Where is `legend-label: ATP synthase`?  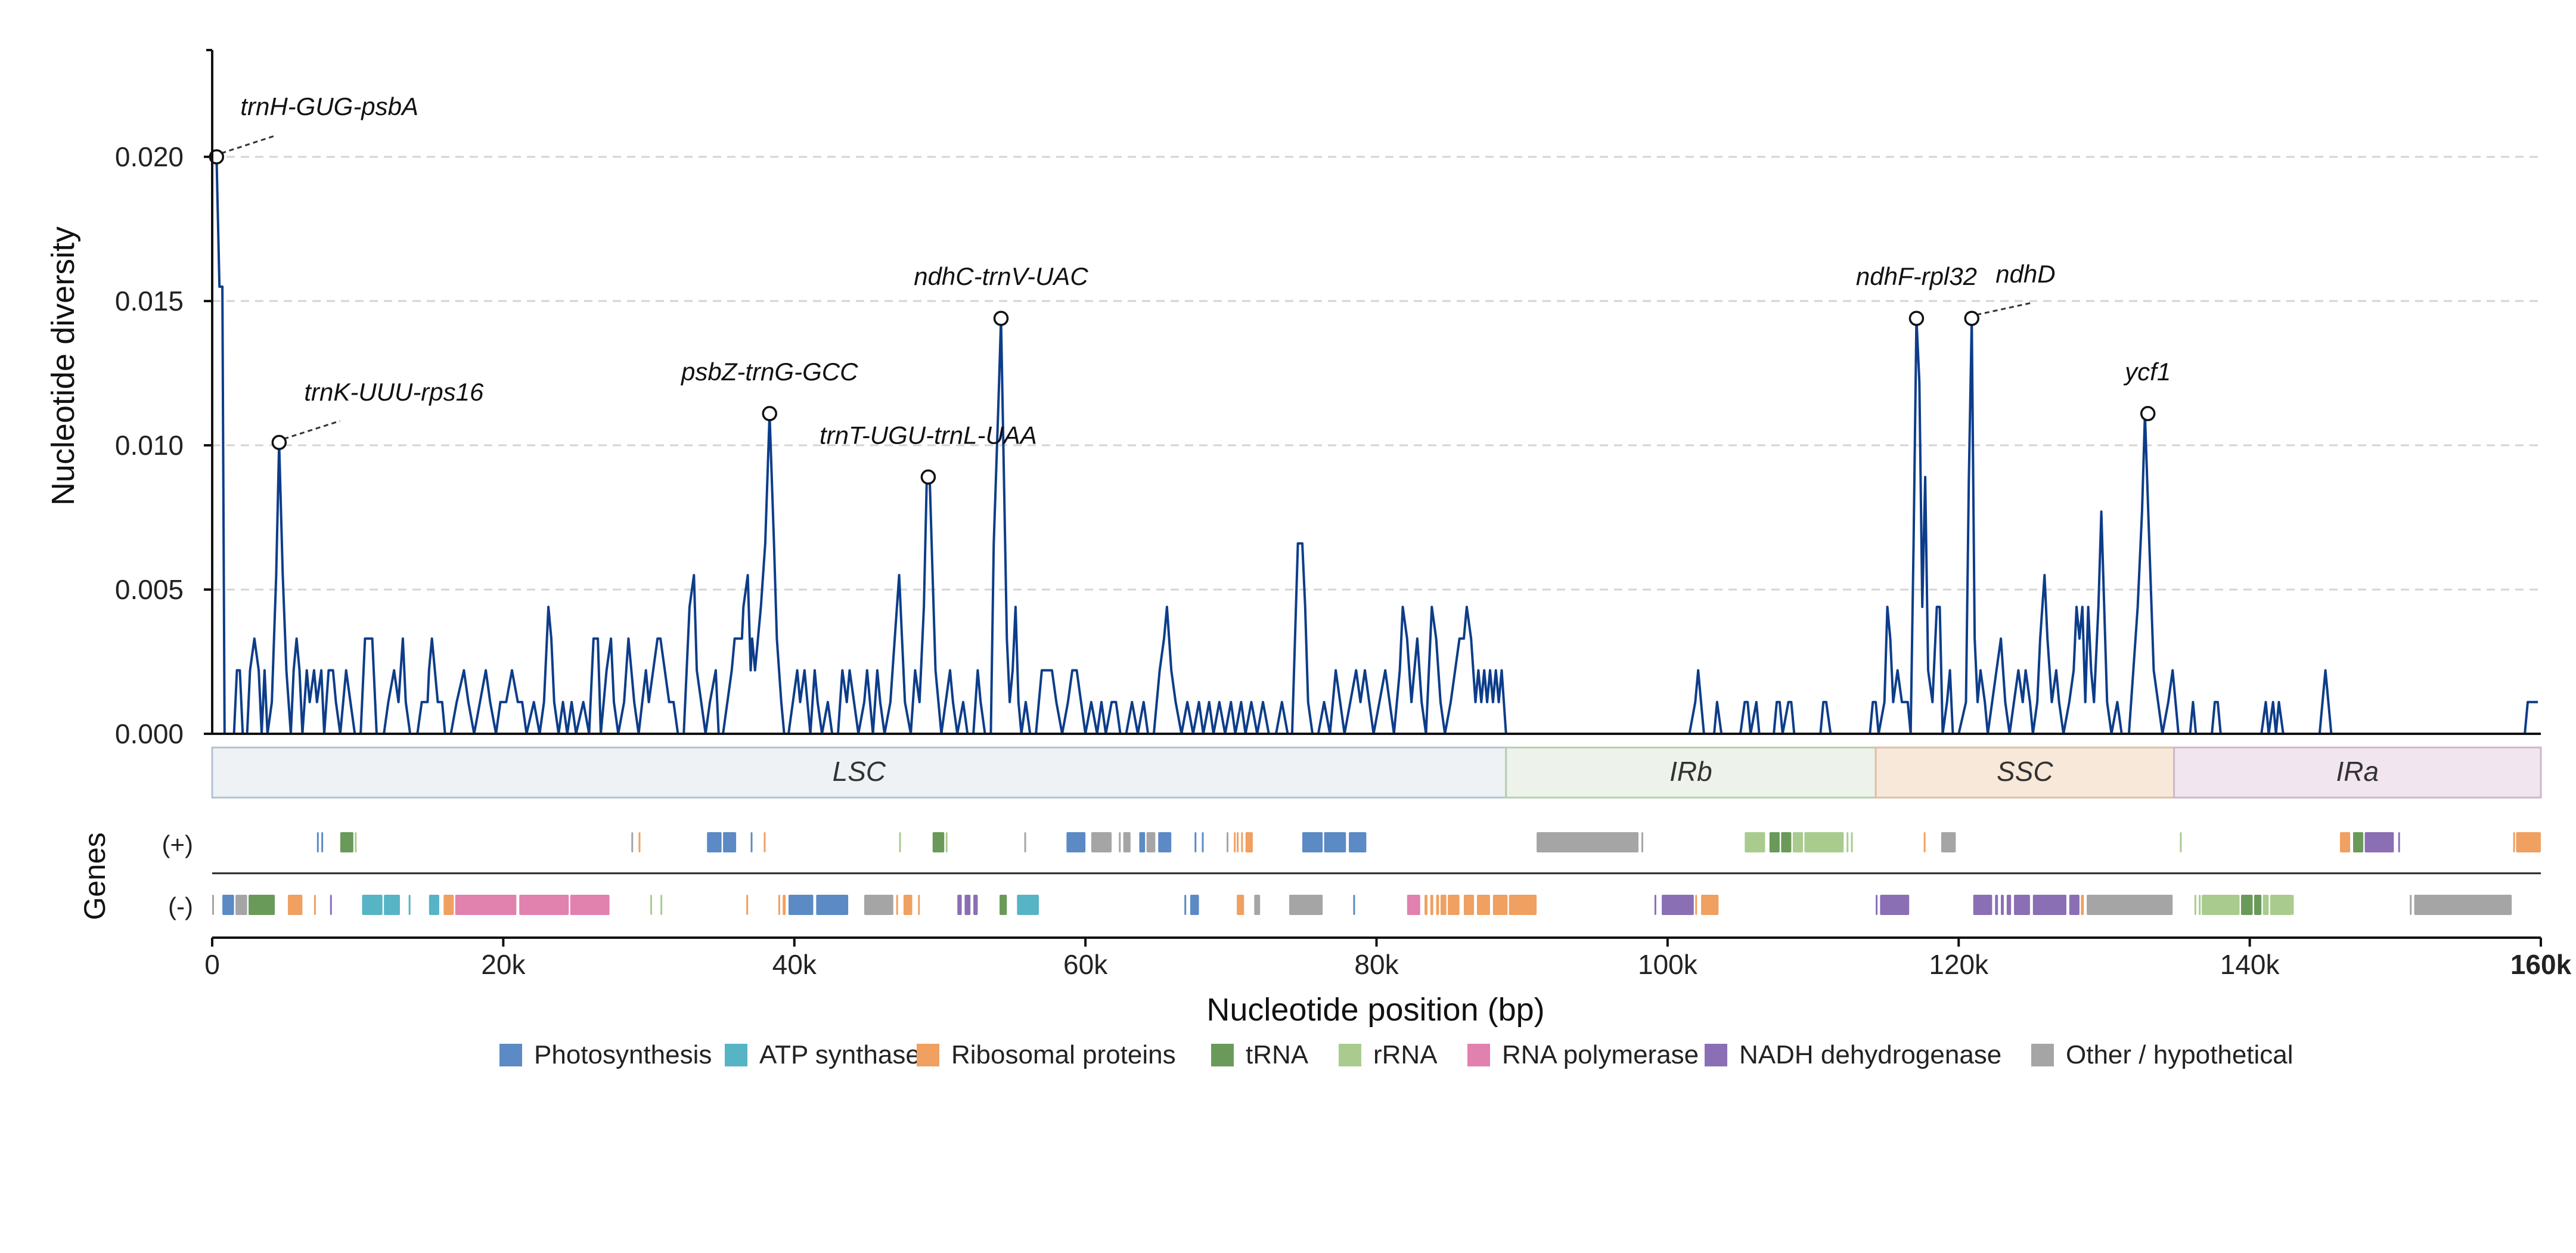 legend-label: ATP synthase is located at coordinates (840, 1054).